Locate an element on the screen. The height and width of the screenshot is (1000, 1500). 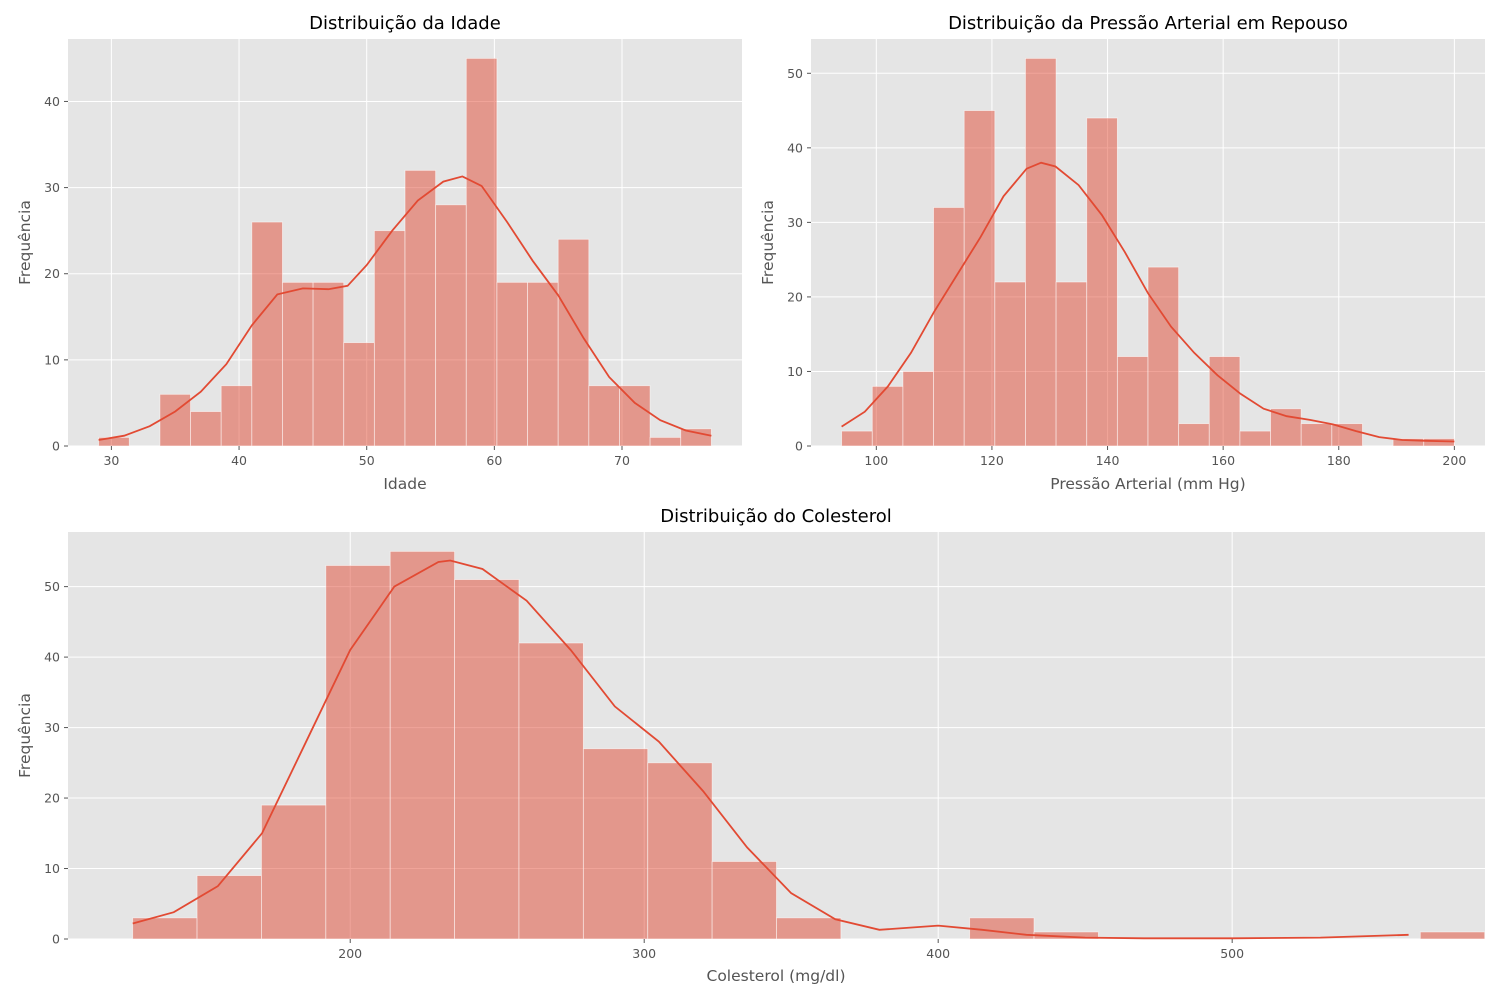
x-axis-label: Pressão Arterial (mm Hg) is located at coordinates (1147, 484).